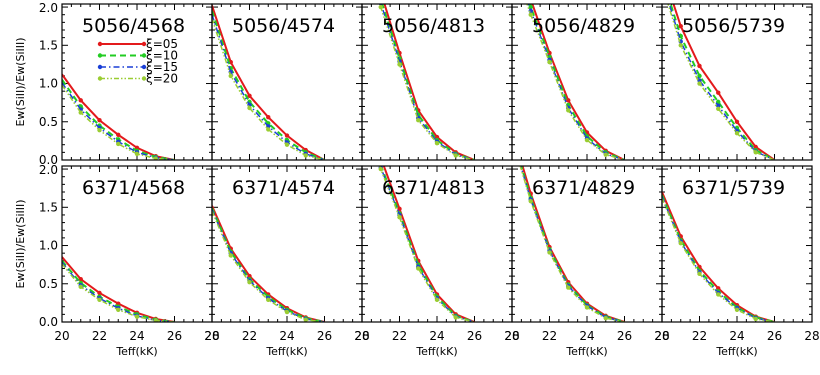 The height and width of the screenshot is (375, 820). I want to click on panel-title: 6371/4574, so click(283, 188).